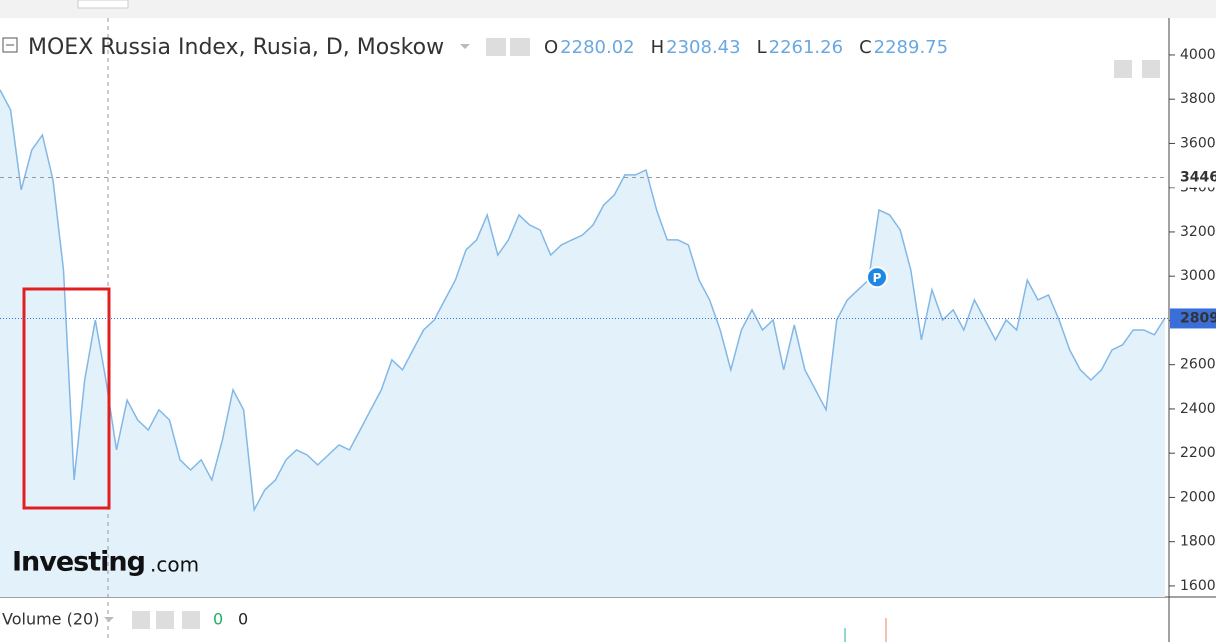 The image size is (1216, 642). Describe the element at coordinates (806, 47) in the screenshot. I see `ohlc-value: 2261.26` at that location.